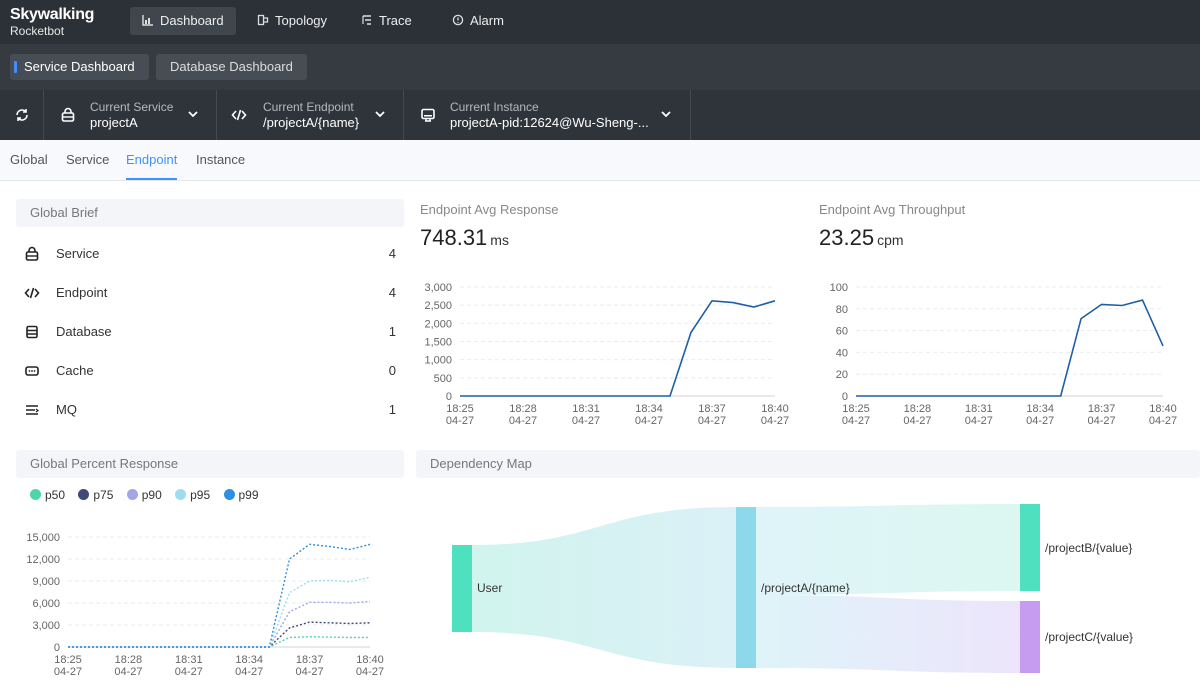 The image size is (1200, 697). I want to click on legend-item-p95: p95, so click(192, 495).